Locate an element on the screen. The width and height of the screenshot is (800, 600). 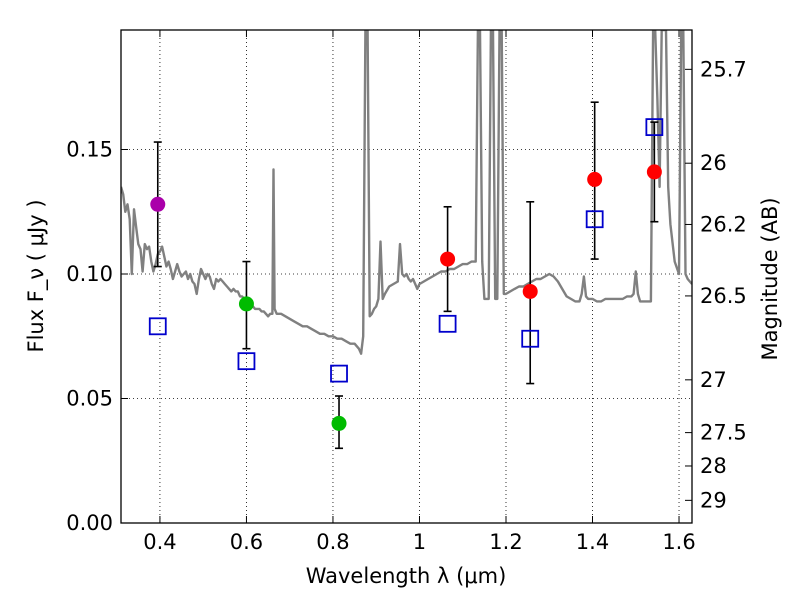
y-axis-title: Flux F_ν ( μJy ) is located at coordinates (36, 275).